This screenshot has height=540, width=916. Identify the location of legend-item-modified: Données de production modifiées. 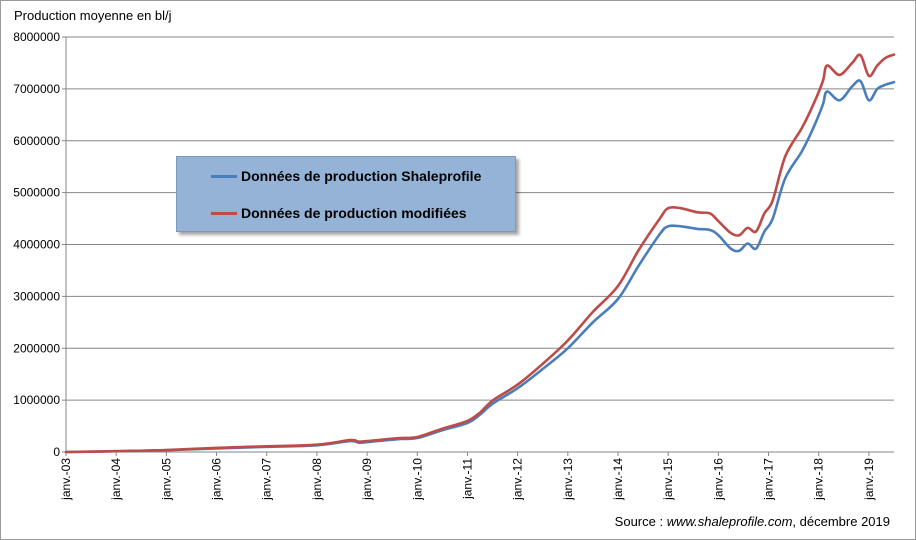
(339, 213).